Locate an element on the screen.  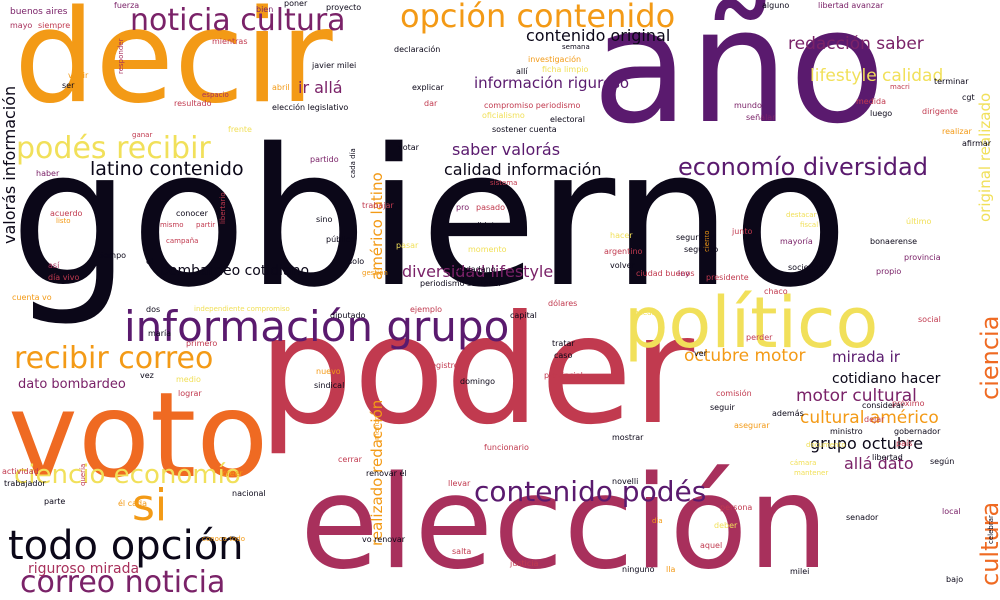
word-trabajar: trabajar is located at coordinates (378, 205).